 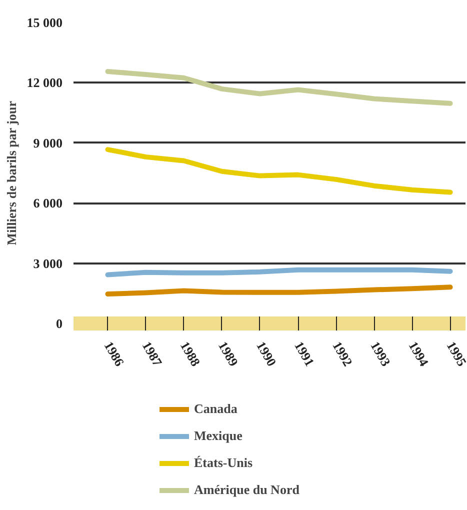 I want to click on legend-label: Canada, so click(x=216, y=409).